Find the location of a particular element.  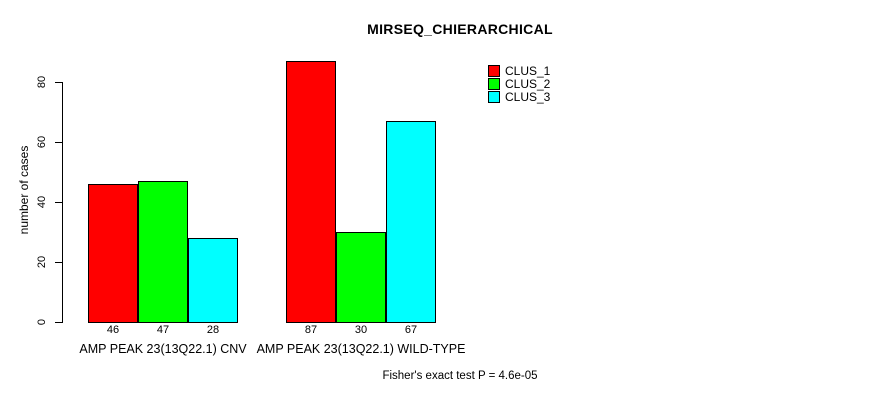

y-axis-tick-label: 0 is located at coordinates (42, 322).